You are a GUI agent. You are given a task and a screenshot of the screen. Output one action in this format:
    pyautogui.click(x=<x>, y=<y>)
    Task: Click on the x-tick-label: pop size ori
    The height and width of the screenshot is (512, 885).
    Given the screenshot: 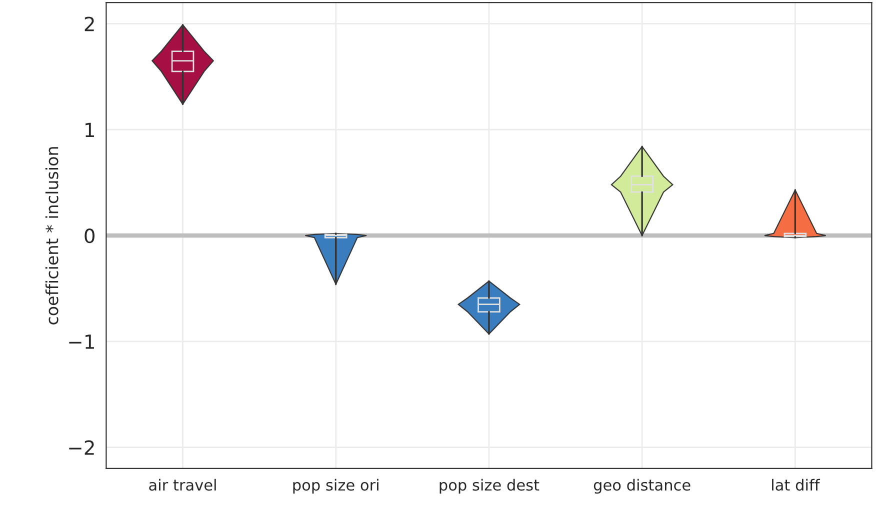 What is the action you would take?
    pyautogui.click(x=335, y=486)
    